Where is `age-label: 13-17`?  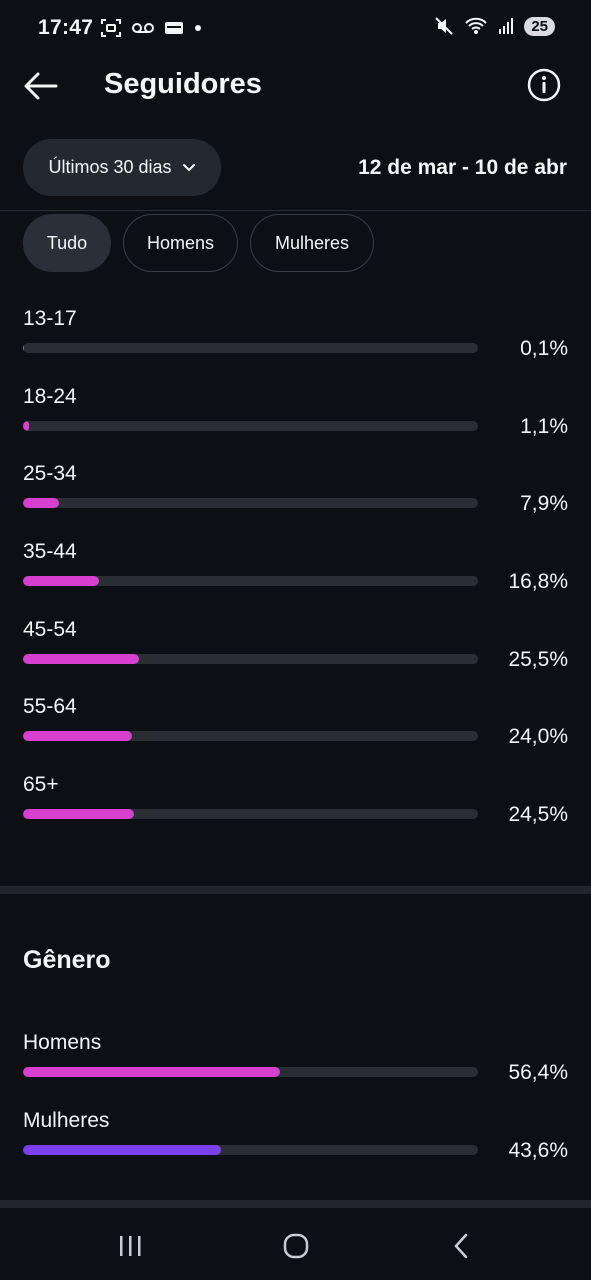 age-label: 13-17 is located at coordinates (50, 318).